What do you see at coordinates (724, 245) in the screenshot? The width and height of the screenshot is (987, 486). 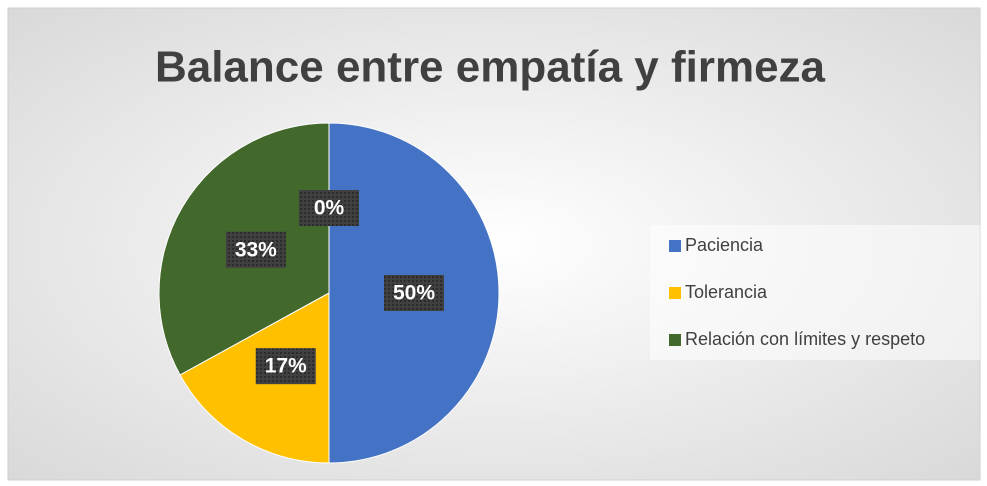 I see `legend-label: Paciencia` at bounding box center [724, 245].